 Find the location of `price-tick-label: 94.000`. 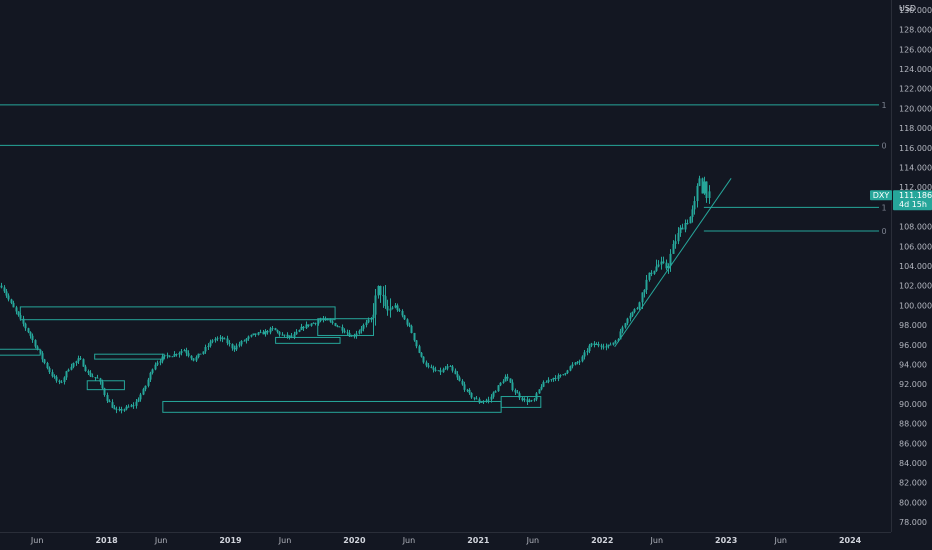

price-tick-label: 94.000 is located at coordinates (913, 365).